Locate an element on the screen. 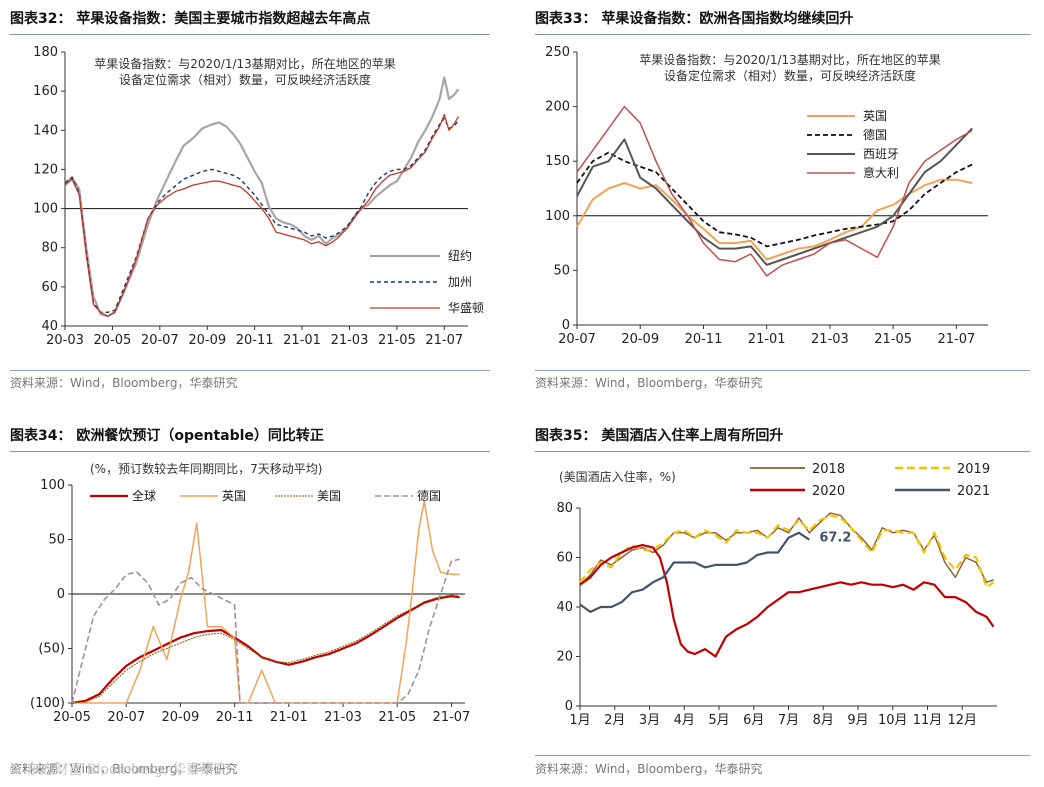  panel-title: 图表35： 美国酒店入住率上周有所回升 is located at coordinates (659, 436).